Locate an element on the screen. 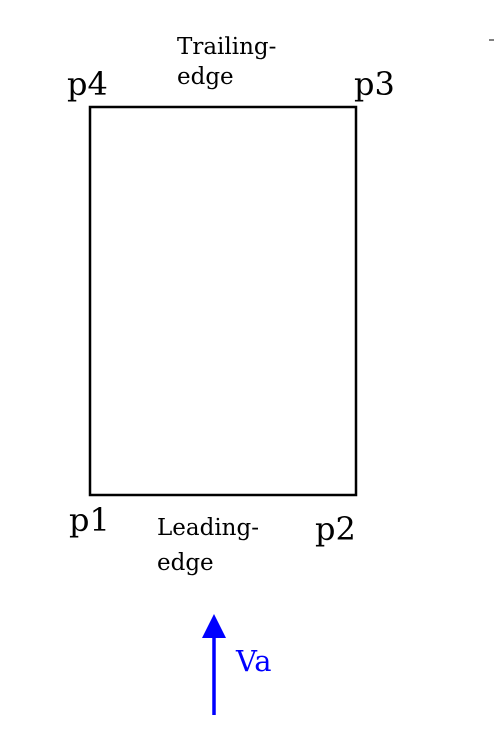 The image size is (494, 747). leading-edge-label-line2: edge is located at coordinates (185, 563).